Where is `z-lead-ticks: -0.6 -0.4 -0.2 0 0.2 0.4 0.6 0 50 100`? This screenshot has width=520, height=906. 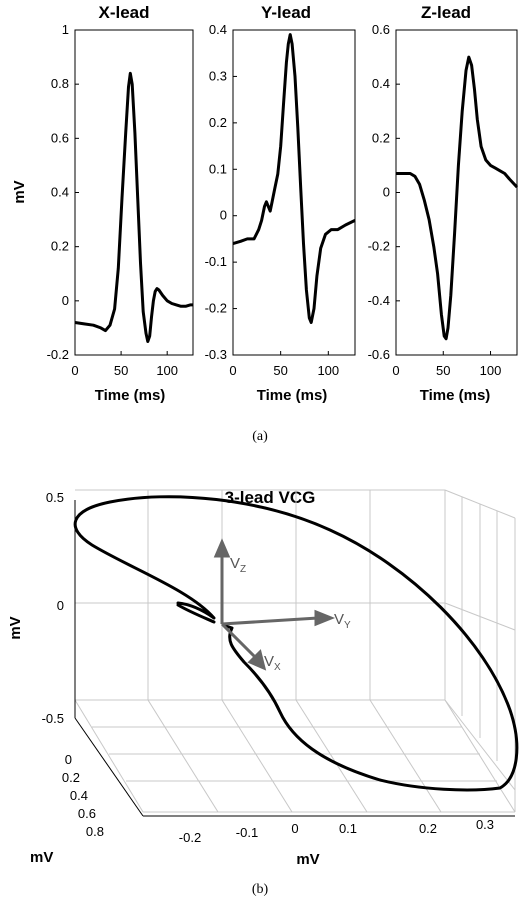 z-lead-ticks: -0.6 -0.4 -0.2 0 0.2 0.4 0.6 0 50 100 is located at coordinates (435, 200).